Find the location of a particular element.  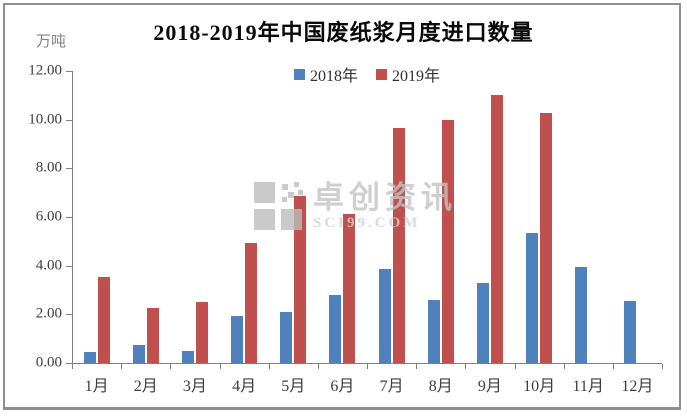

y-tick-label: 12.00 is located at coordinates (45, 70).